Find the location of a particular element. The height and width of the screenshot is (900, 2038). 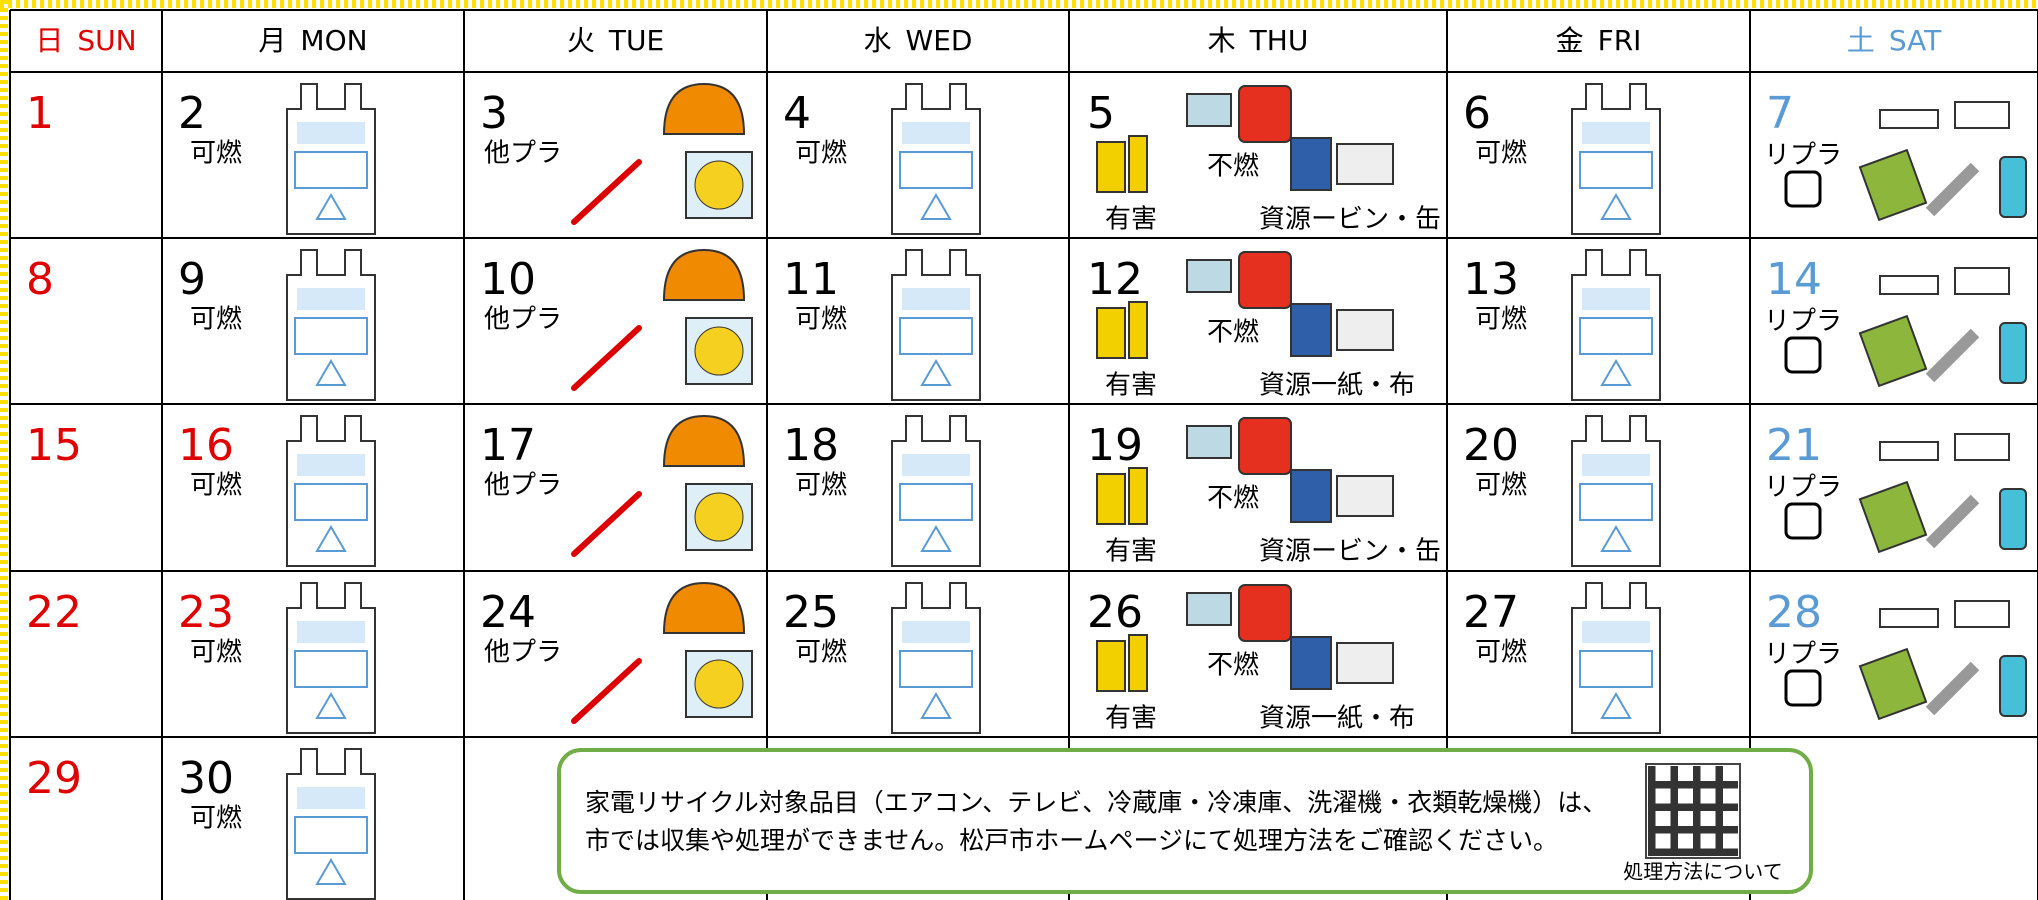

day-header: 火 TUE is located at coordinates (615, 40).